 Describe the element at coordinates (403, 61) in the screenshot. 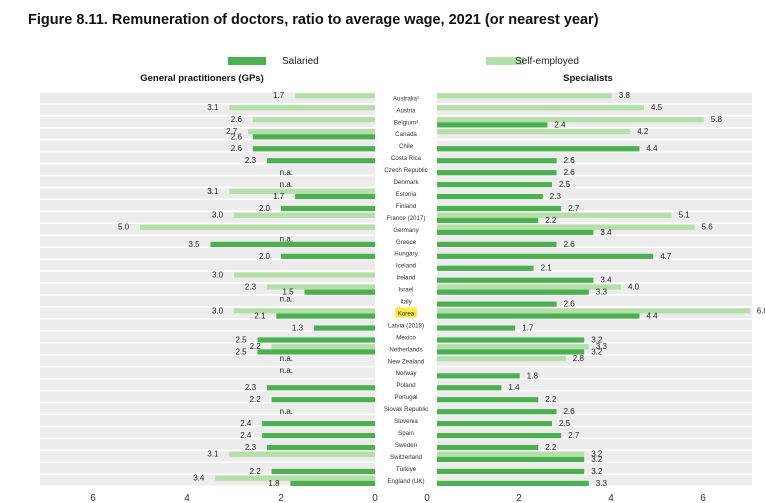

I see `legend: Salaried Self-employed` at that location.